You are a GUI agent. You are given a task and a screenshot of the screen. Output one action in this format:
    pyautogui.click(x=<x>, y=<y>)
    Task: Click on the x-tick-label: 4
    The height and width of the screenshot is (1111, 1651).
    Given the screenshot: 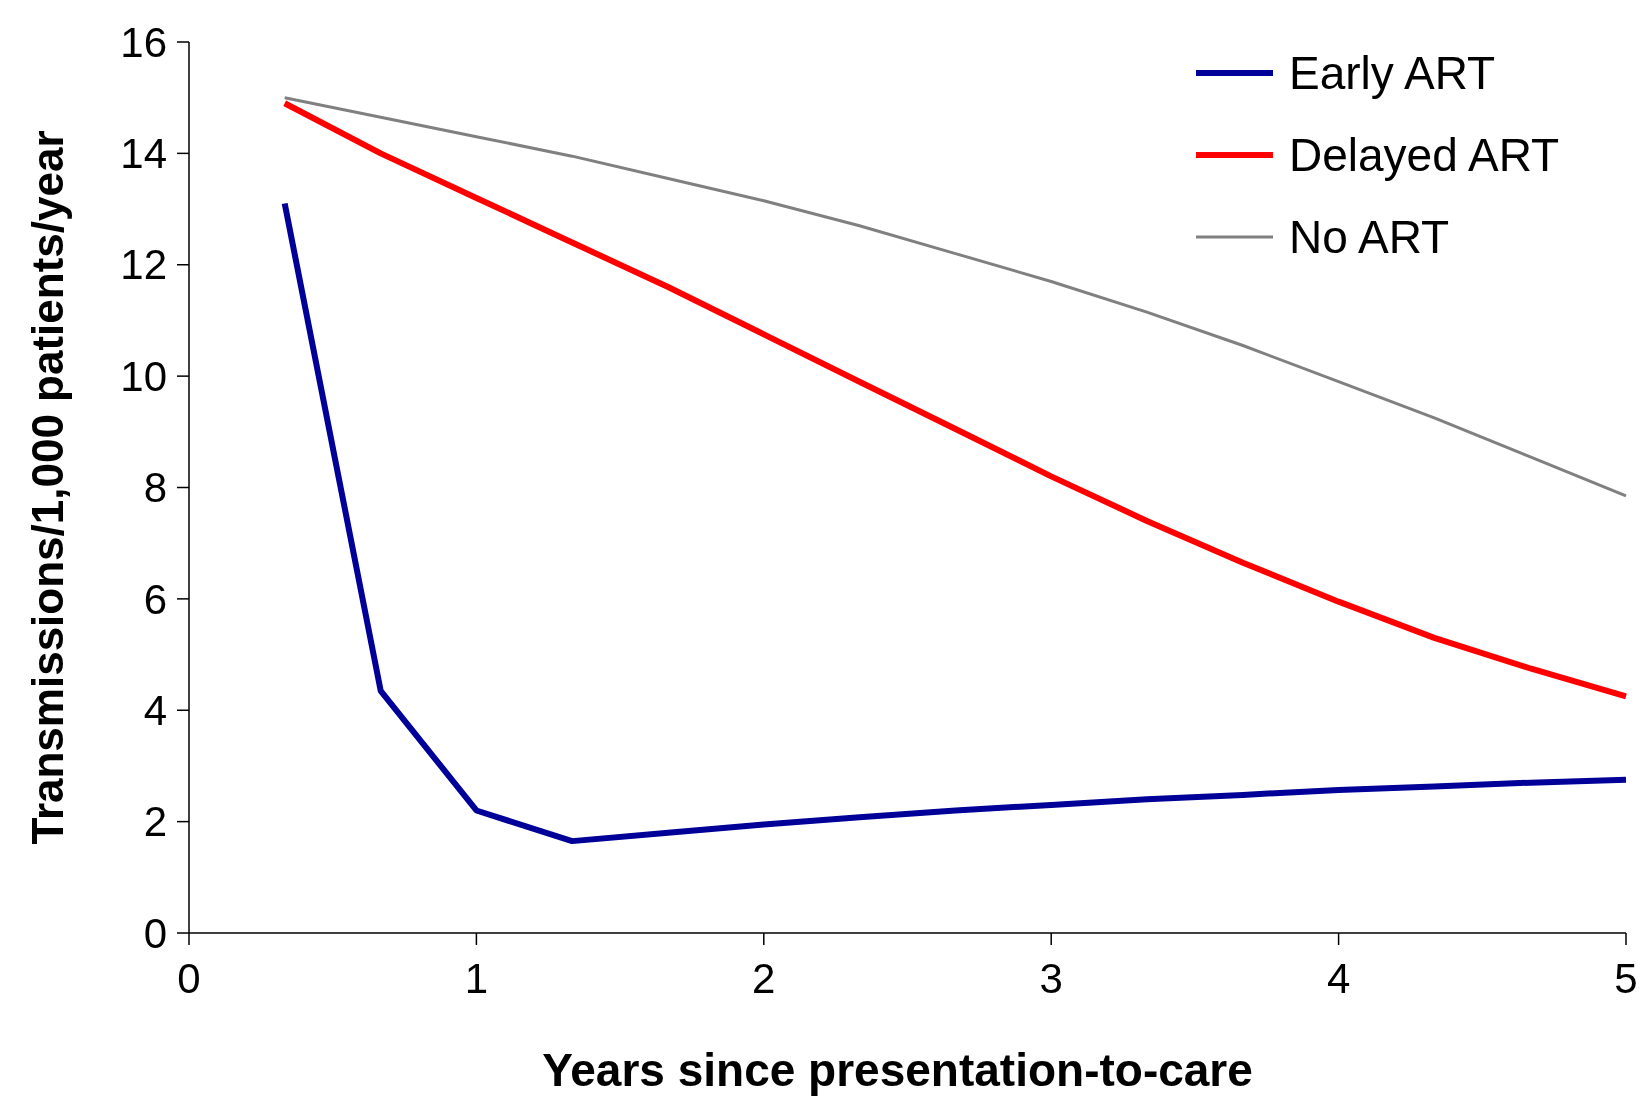 What is the action you would take?
    pyautogui.click(x=1338, y=978)
    